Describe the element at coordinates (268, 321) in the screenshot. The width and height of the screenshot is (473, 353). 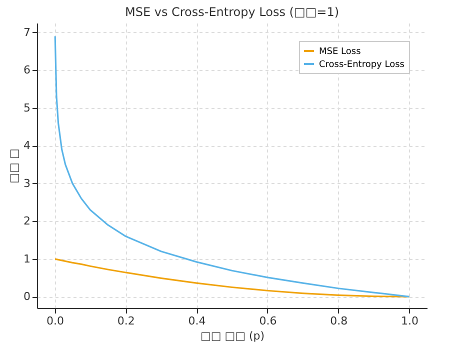
I see `x-tick-label: 0.6` at that location.